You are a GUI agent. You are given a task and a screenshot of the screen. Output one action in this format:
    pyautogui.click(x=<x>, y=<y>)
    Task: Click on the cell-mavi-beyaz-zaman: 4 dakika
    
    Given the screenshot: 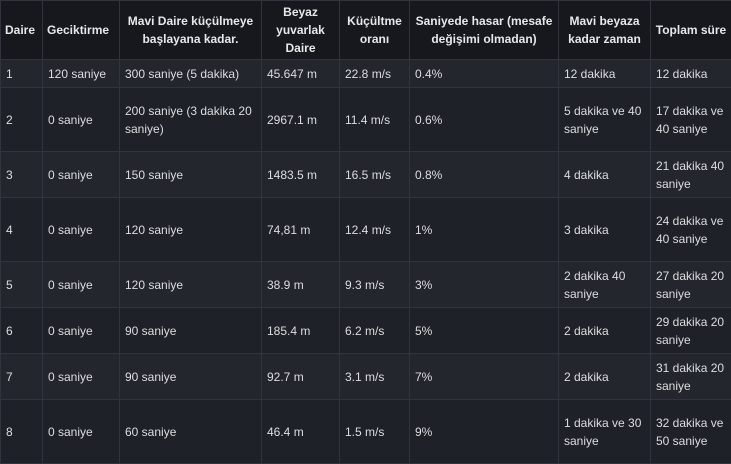 What is the action you would take?
    pyautogui.click(x=605, y=175)
    